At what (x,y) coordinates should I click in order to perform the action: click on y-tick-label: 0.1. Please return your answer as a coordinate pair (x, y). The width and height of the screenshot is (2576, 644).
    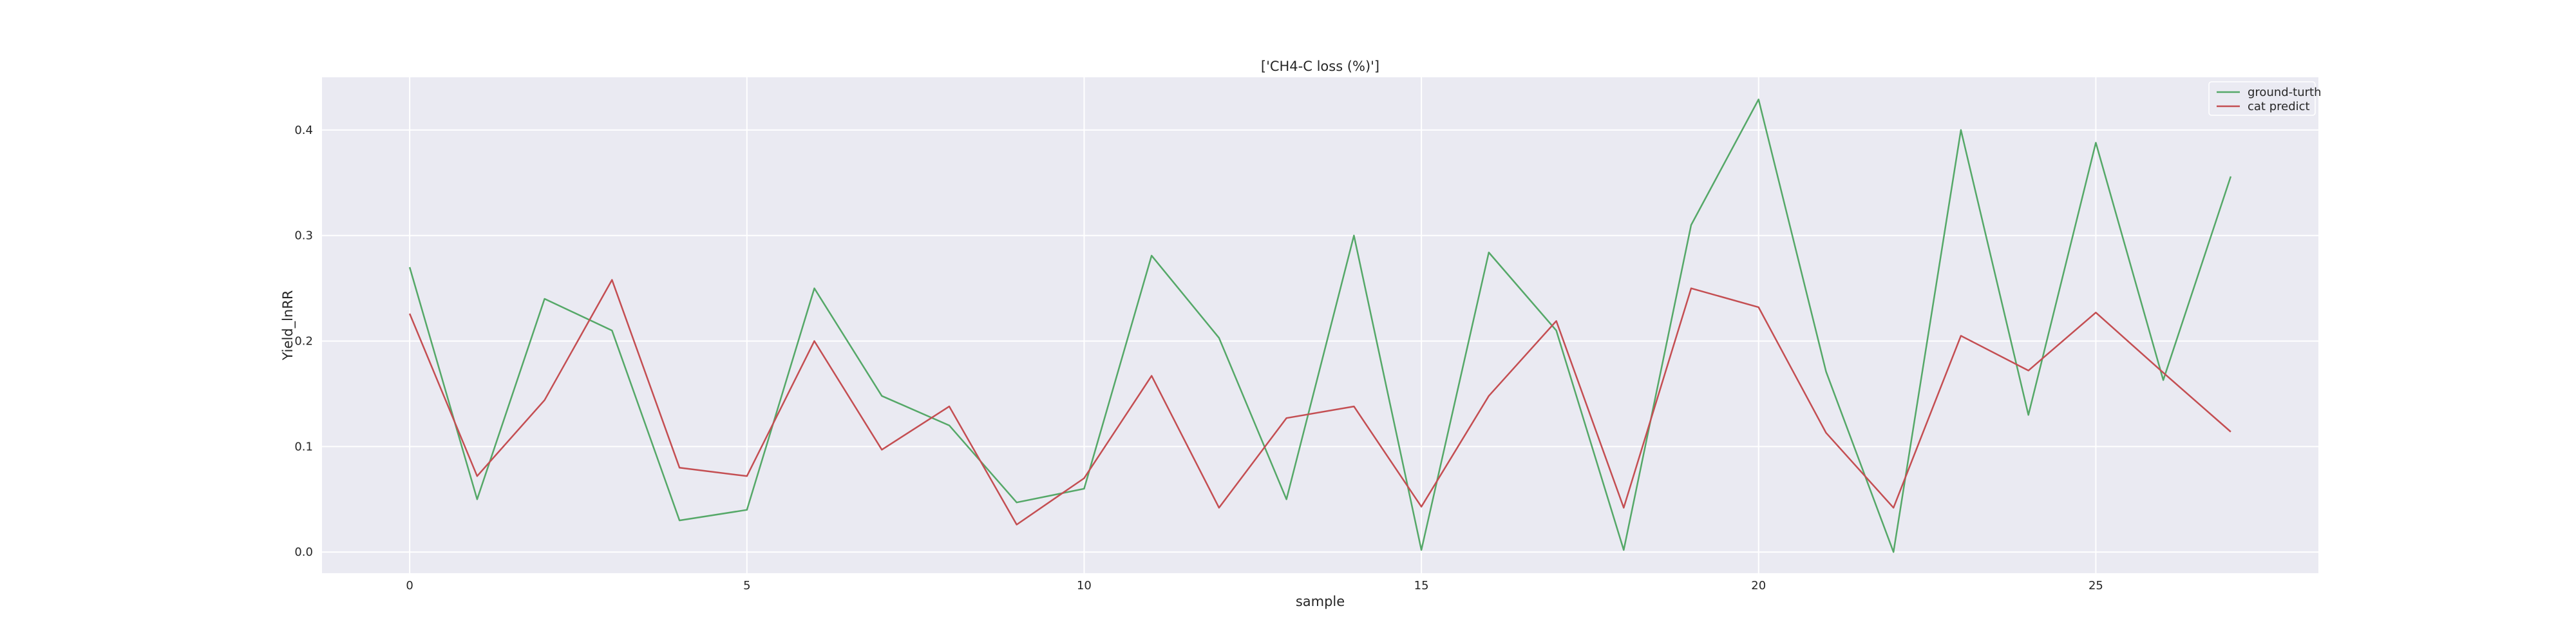
    Looking at the image, I should click on (303, 447).